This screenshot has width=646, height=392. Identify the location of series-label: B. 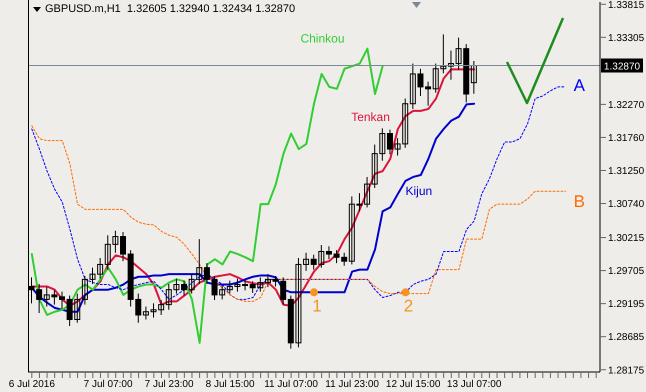
(580, 202).